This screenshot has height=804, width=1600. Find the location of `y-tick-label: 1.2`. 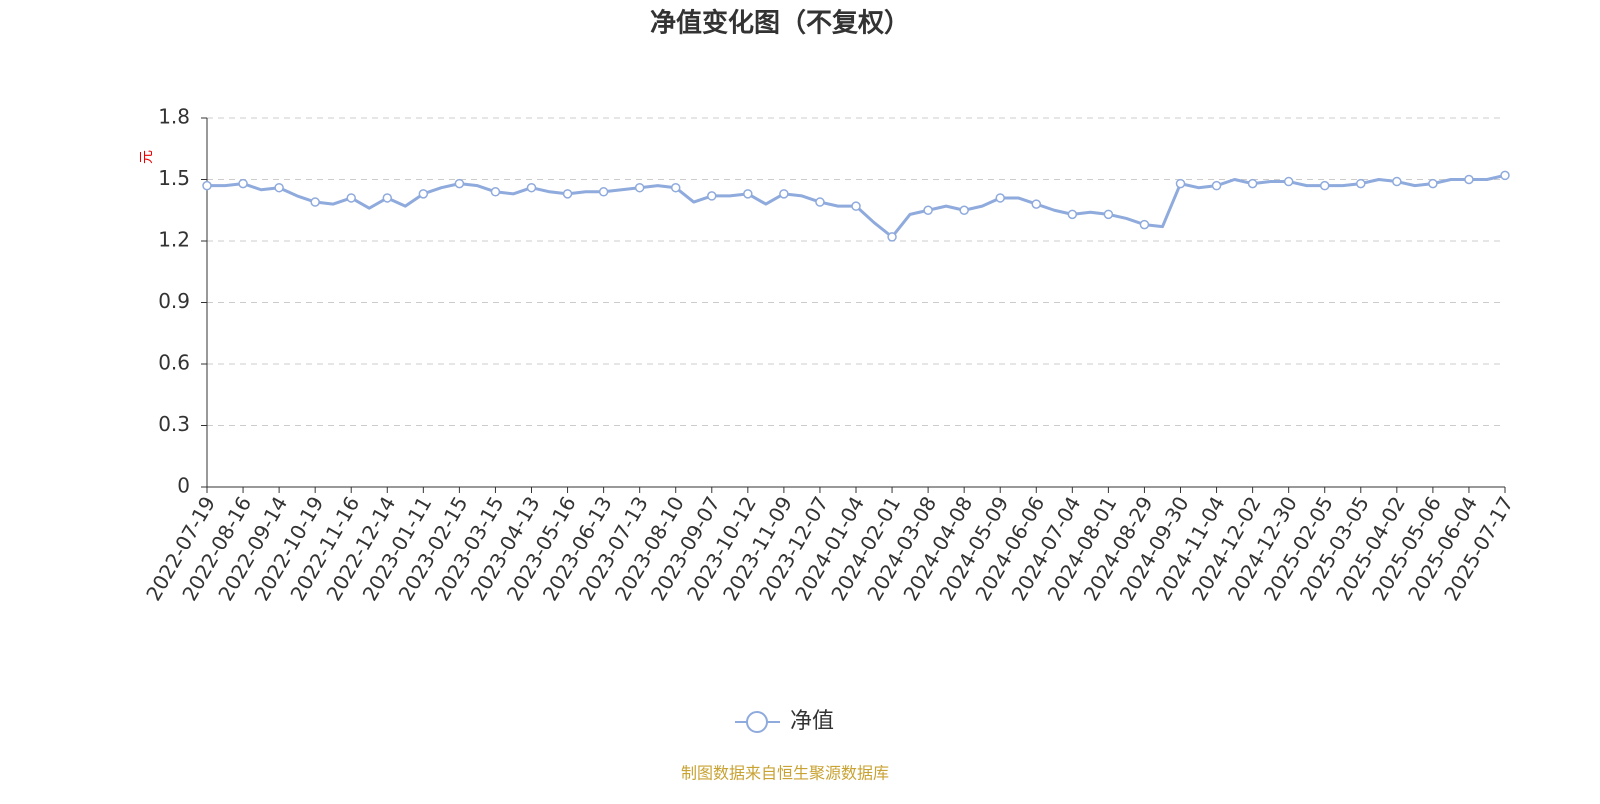

y-tick-label: 1.2 is located at coordinates (174, 240).